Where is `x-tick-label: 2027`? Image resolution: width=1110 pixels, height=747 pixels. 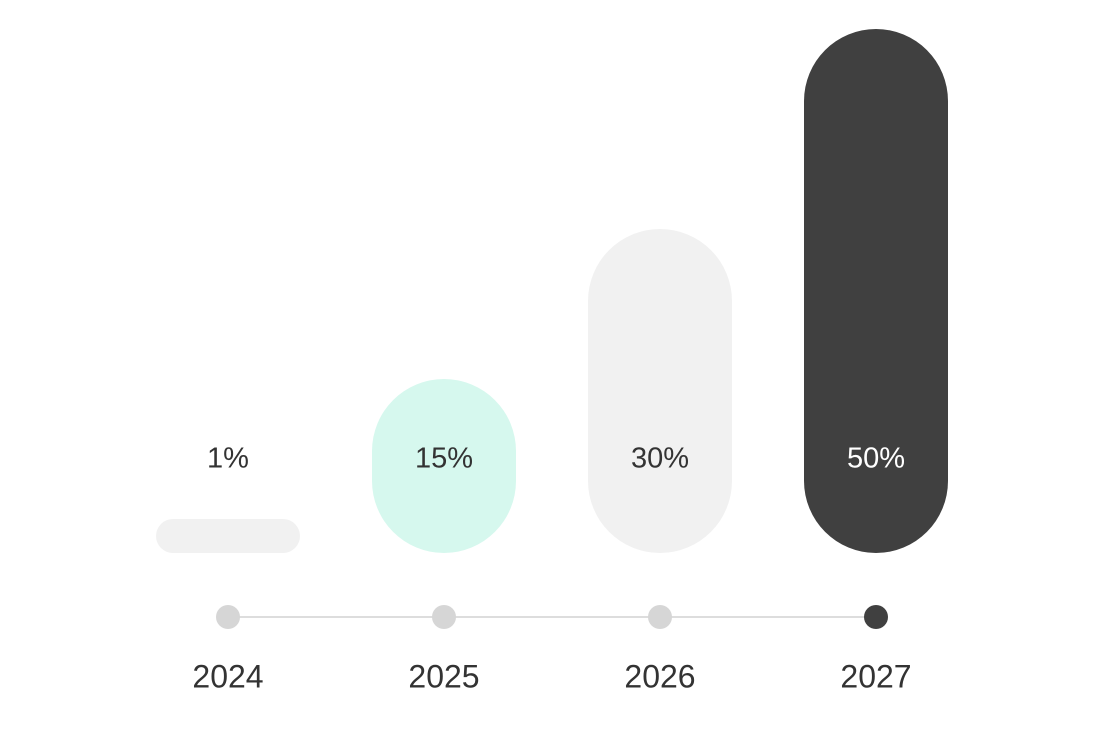
x-tick-label: 2027 is located at coordinates (875, 676).